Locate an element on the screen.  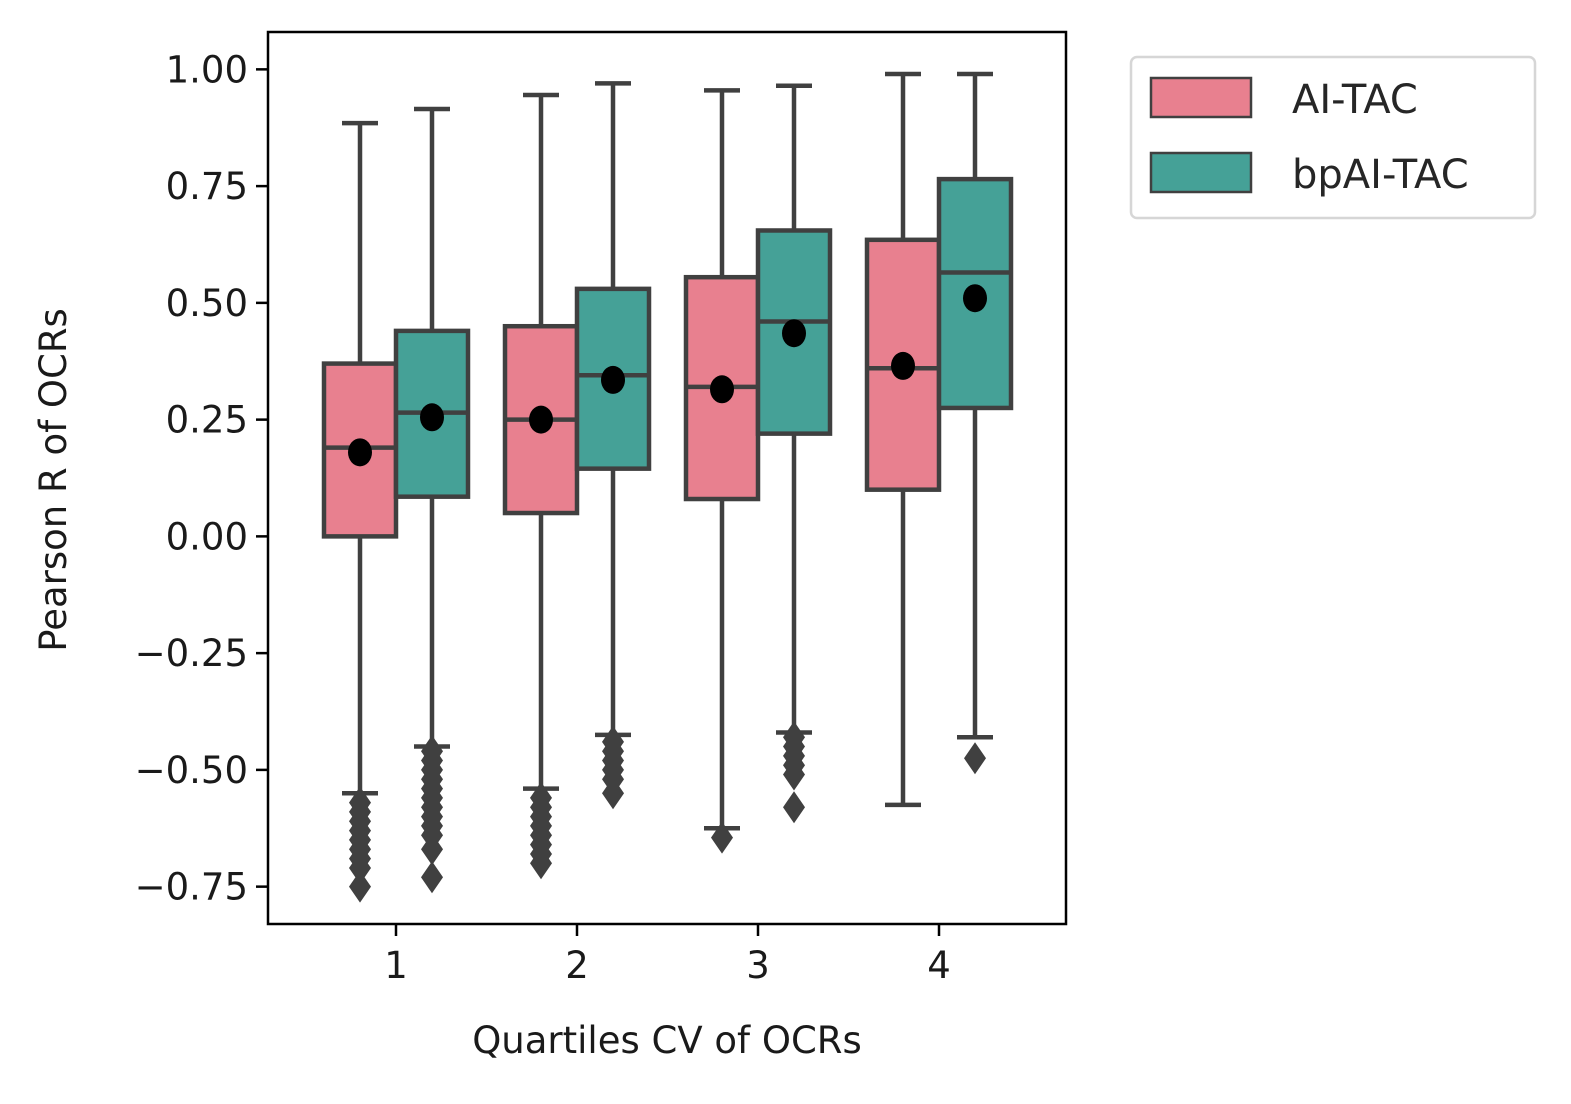
x-tick-label: 1 is located at coordinates (396, 965).